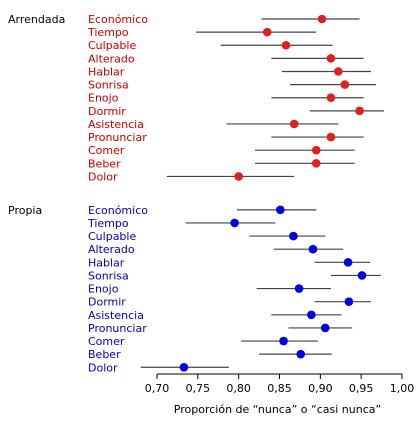  Describe the element at coordinates (198, 388) in the screenshot. I see `x-tick-label: 0,75` at that location.